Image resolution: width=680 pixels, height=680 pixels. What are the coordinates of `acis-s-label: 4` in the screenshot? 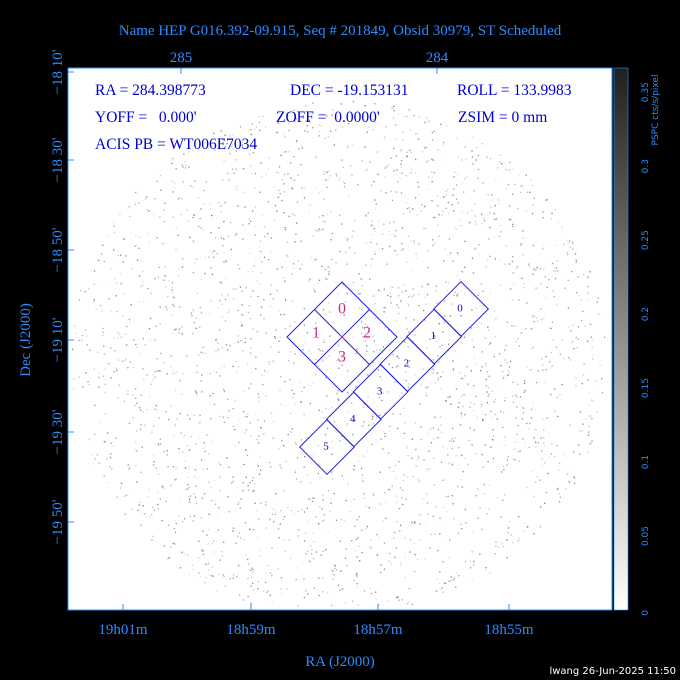 It's located at (353, 419).